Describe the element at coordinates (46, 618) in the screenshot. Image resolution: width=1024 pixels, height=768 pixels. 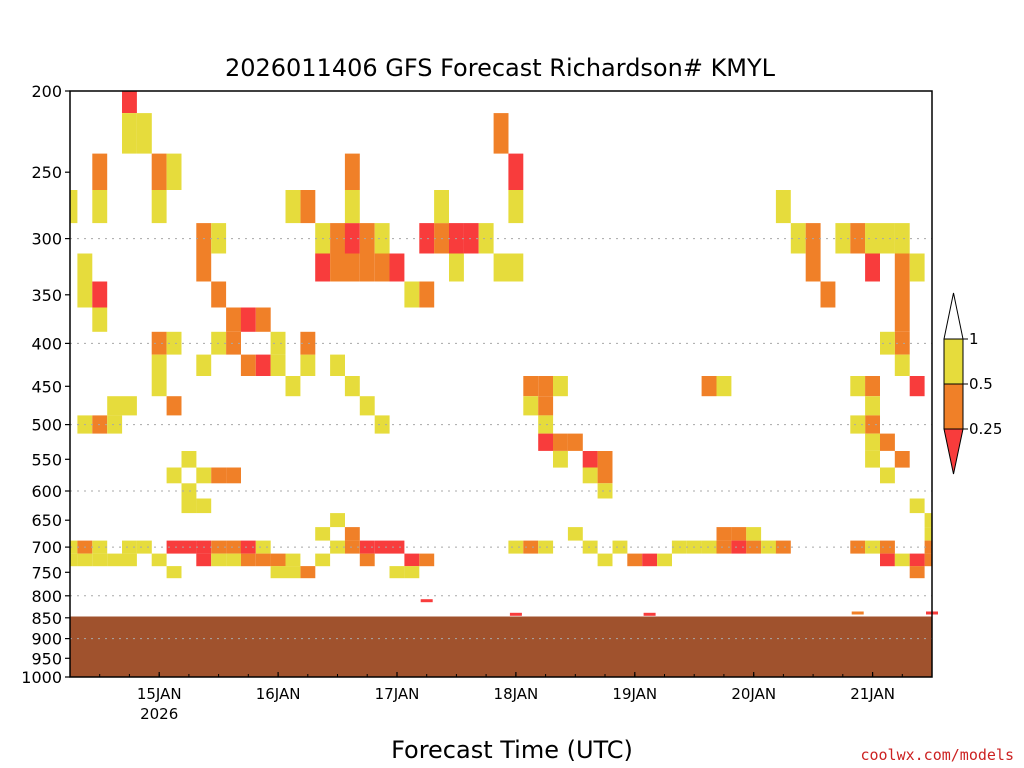
I see `y-tick-label: 850` at that location.